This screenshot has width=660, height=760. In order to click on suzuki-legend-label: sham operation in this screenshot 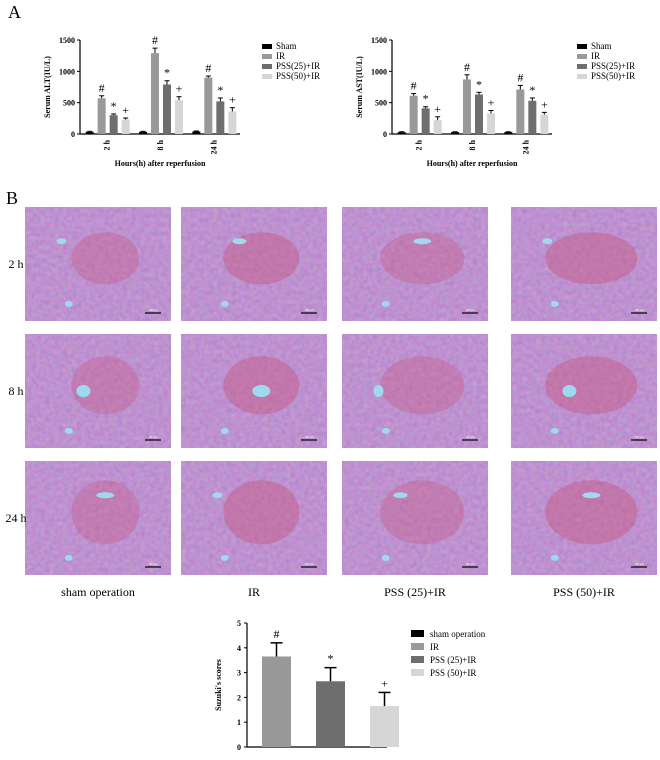, I will do `click(458, 634)`.